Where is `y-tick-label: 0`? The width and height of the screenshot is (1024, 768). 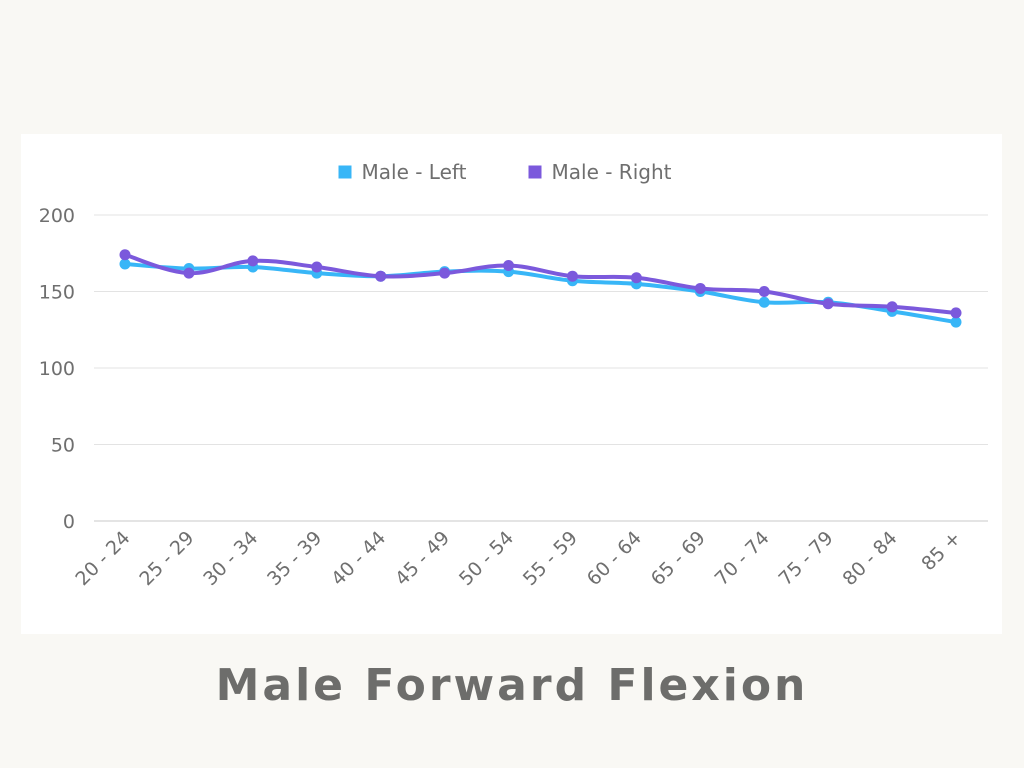 y-tick-label: 0 is located at coordinates (69, 522).